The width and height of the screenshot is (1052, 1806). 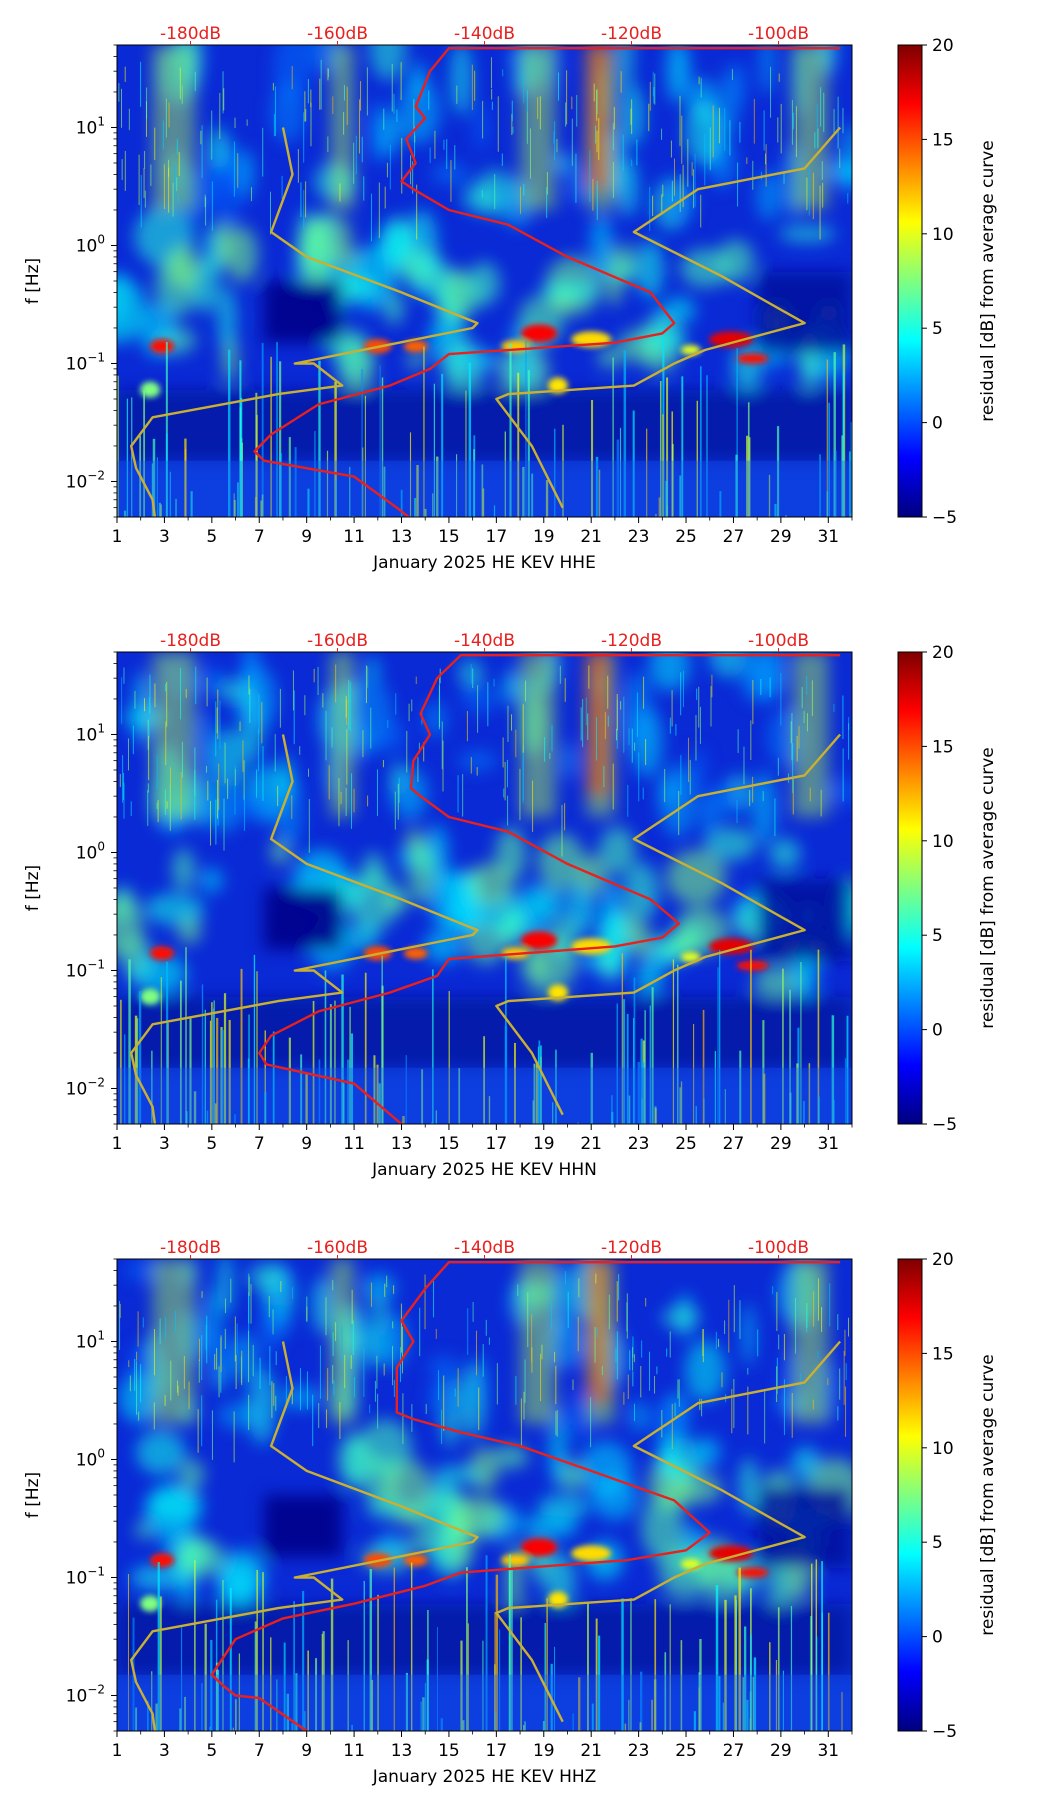 I want to click on top-db-label: -140dB, so click(x=484, y=1248).